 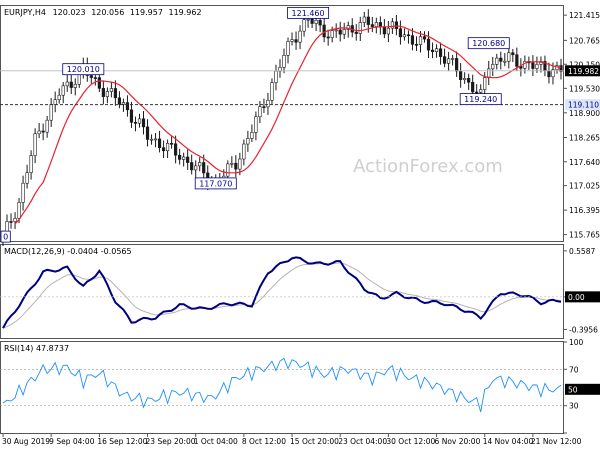 I want to click on macd-current-tag: 0.00, so click(x=576, y=297).